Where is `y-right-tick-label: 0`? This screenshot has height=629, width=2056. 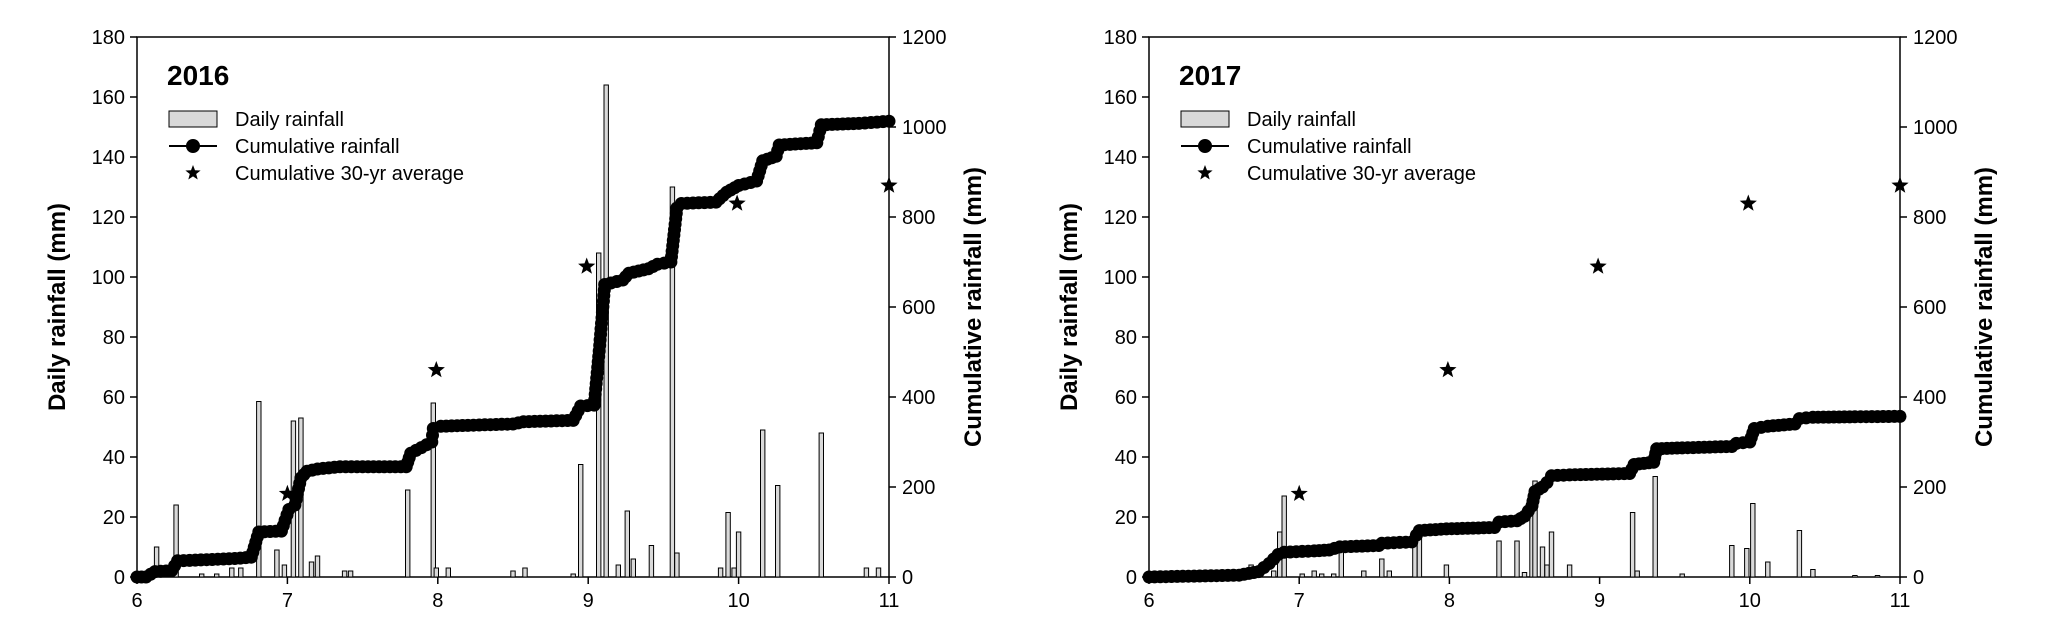
y-right-tick-label: 0 is located at coordinates (1918, 578).